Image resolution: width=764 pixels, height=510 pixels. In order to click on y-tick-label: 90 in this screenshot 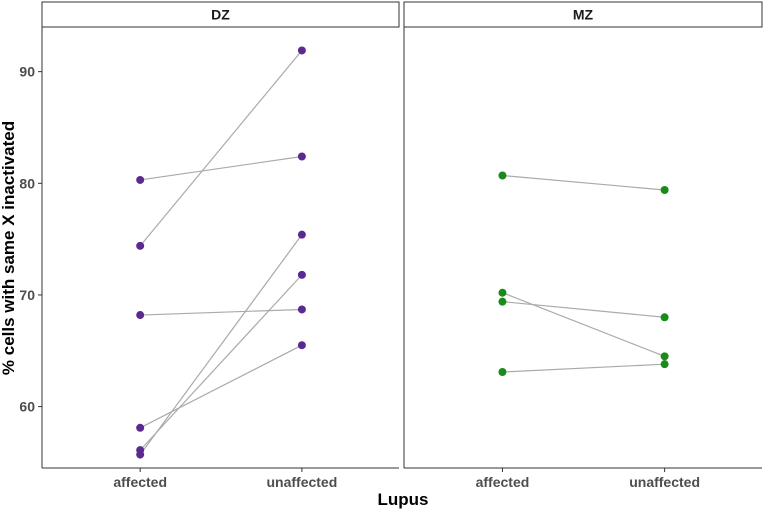, I will do `click(27, 72)`.